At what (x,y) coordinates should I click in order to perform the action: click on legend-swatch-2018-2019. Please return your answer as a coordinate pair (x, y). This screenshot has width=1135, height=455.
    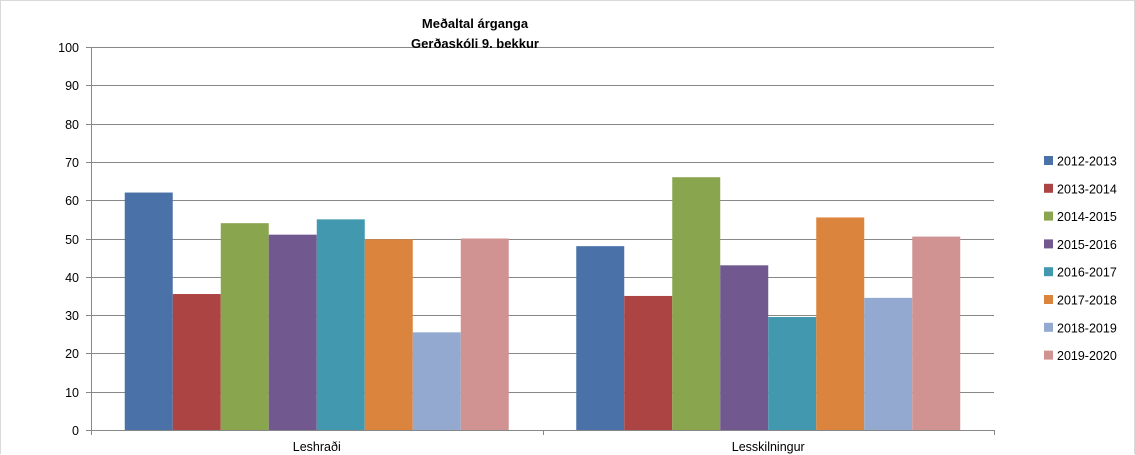
    Looking at the image, I should click on (1048, 327).